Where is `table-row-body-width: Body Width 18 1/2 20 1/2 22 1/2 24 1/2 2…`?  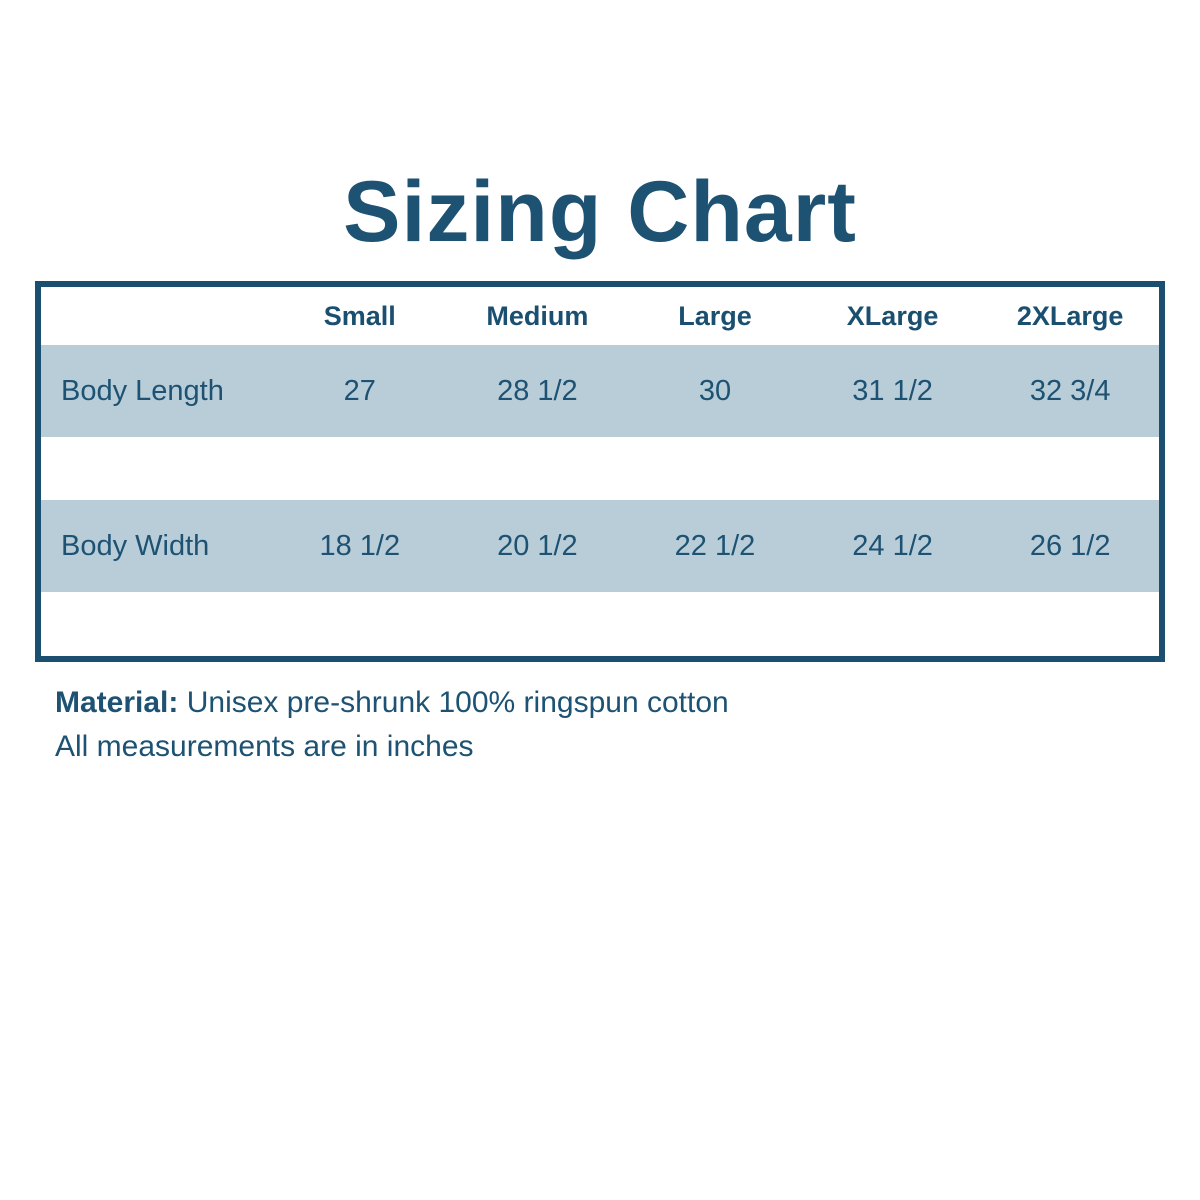
table-row-body-width: Body Width 18 1/2 20 1/2 22 1/2 24 1/2 2… is located at coordinates (600, 546).